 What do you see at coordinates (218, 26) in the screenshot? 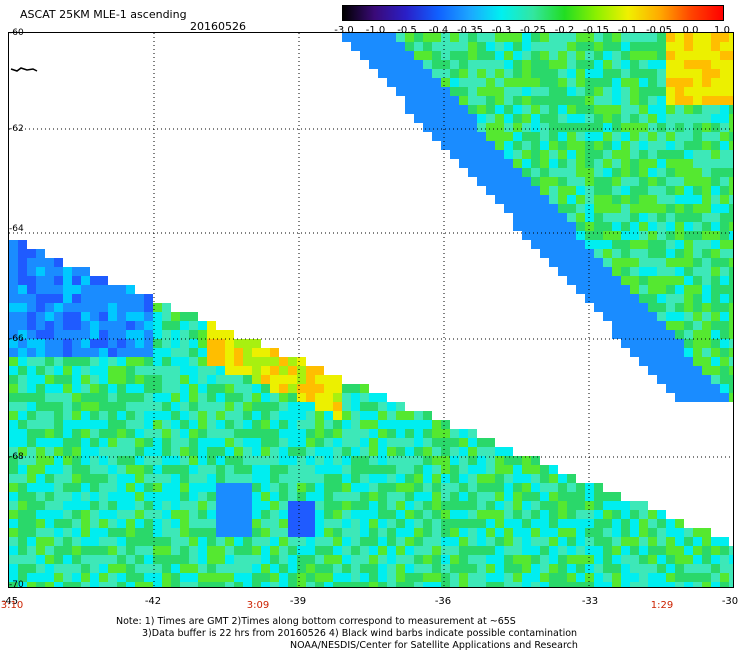
I see `product-date: 20160526` at bounding box center [218, 26].